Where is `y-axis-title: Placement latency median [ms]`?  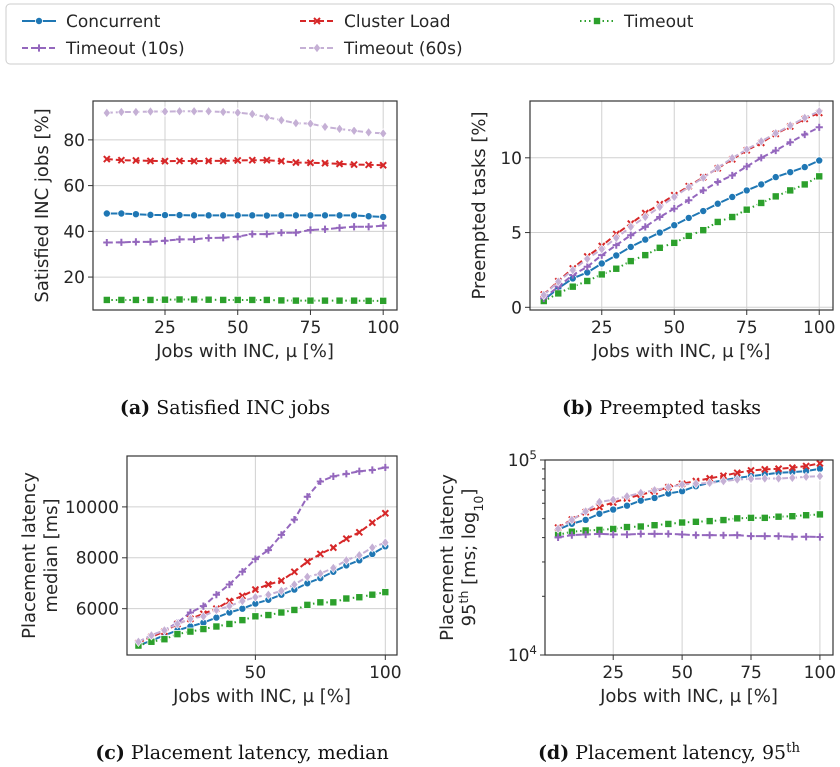 y-axis-title: Placement latency median [ms] is located at coordinates (40, 555).